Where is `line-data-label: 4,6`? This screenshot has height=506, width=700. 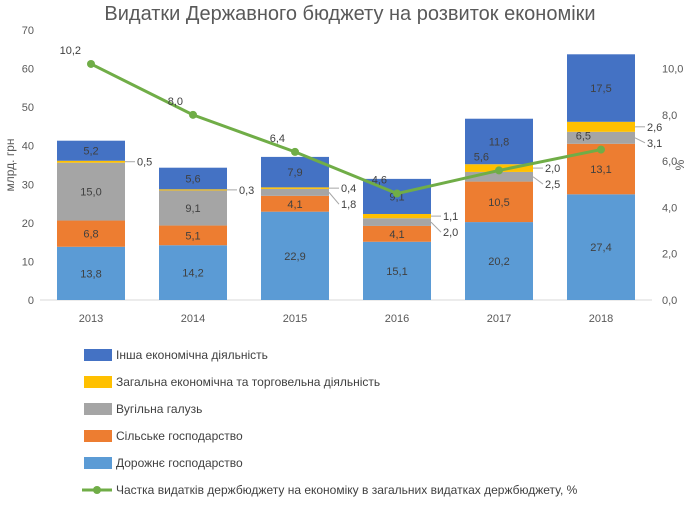
line-data-label: 4,6 is located at coordinates (379, 181).